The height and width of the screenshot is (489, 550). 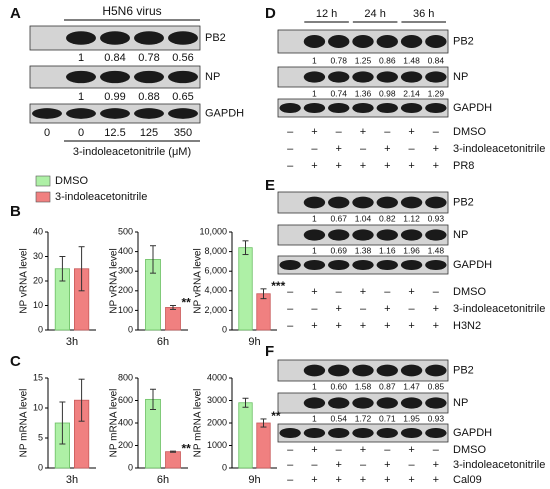 I want to click on quant-value: 0.93, so click(x=436, y=218).